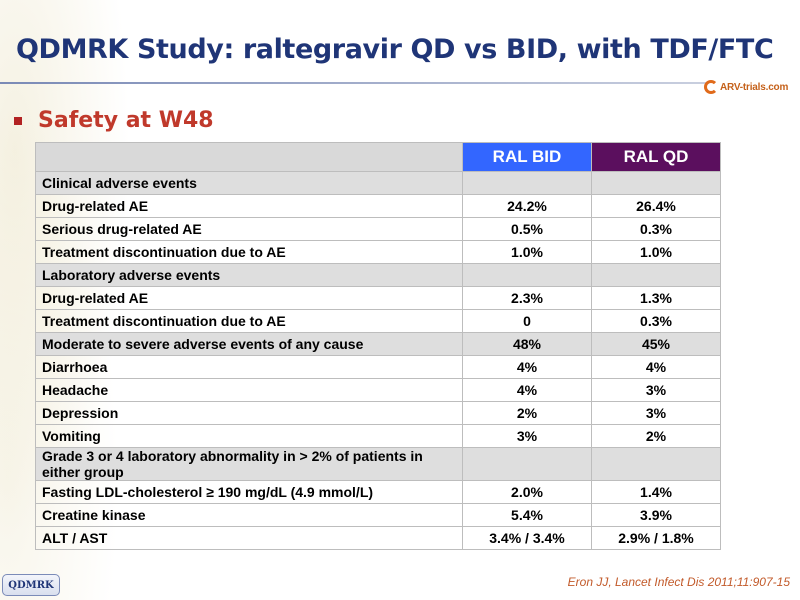 Image resolution: width=800 pixels, height=600 pixels. I want to click on table-section-row: Laboratory adverse events, so click(378, 275).